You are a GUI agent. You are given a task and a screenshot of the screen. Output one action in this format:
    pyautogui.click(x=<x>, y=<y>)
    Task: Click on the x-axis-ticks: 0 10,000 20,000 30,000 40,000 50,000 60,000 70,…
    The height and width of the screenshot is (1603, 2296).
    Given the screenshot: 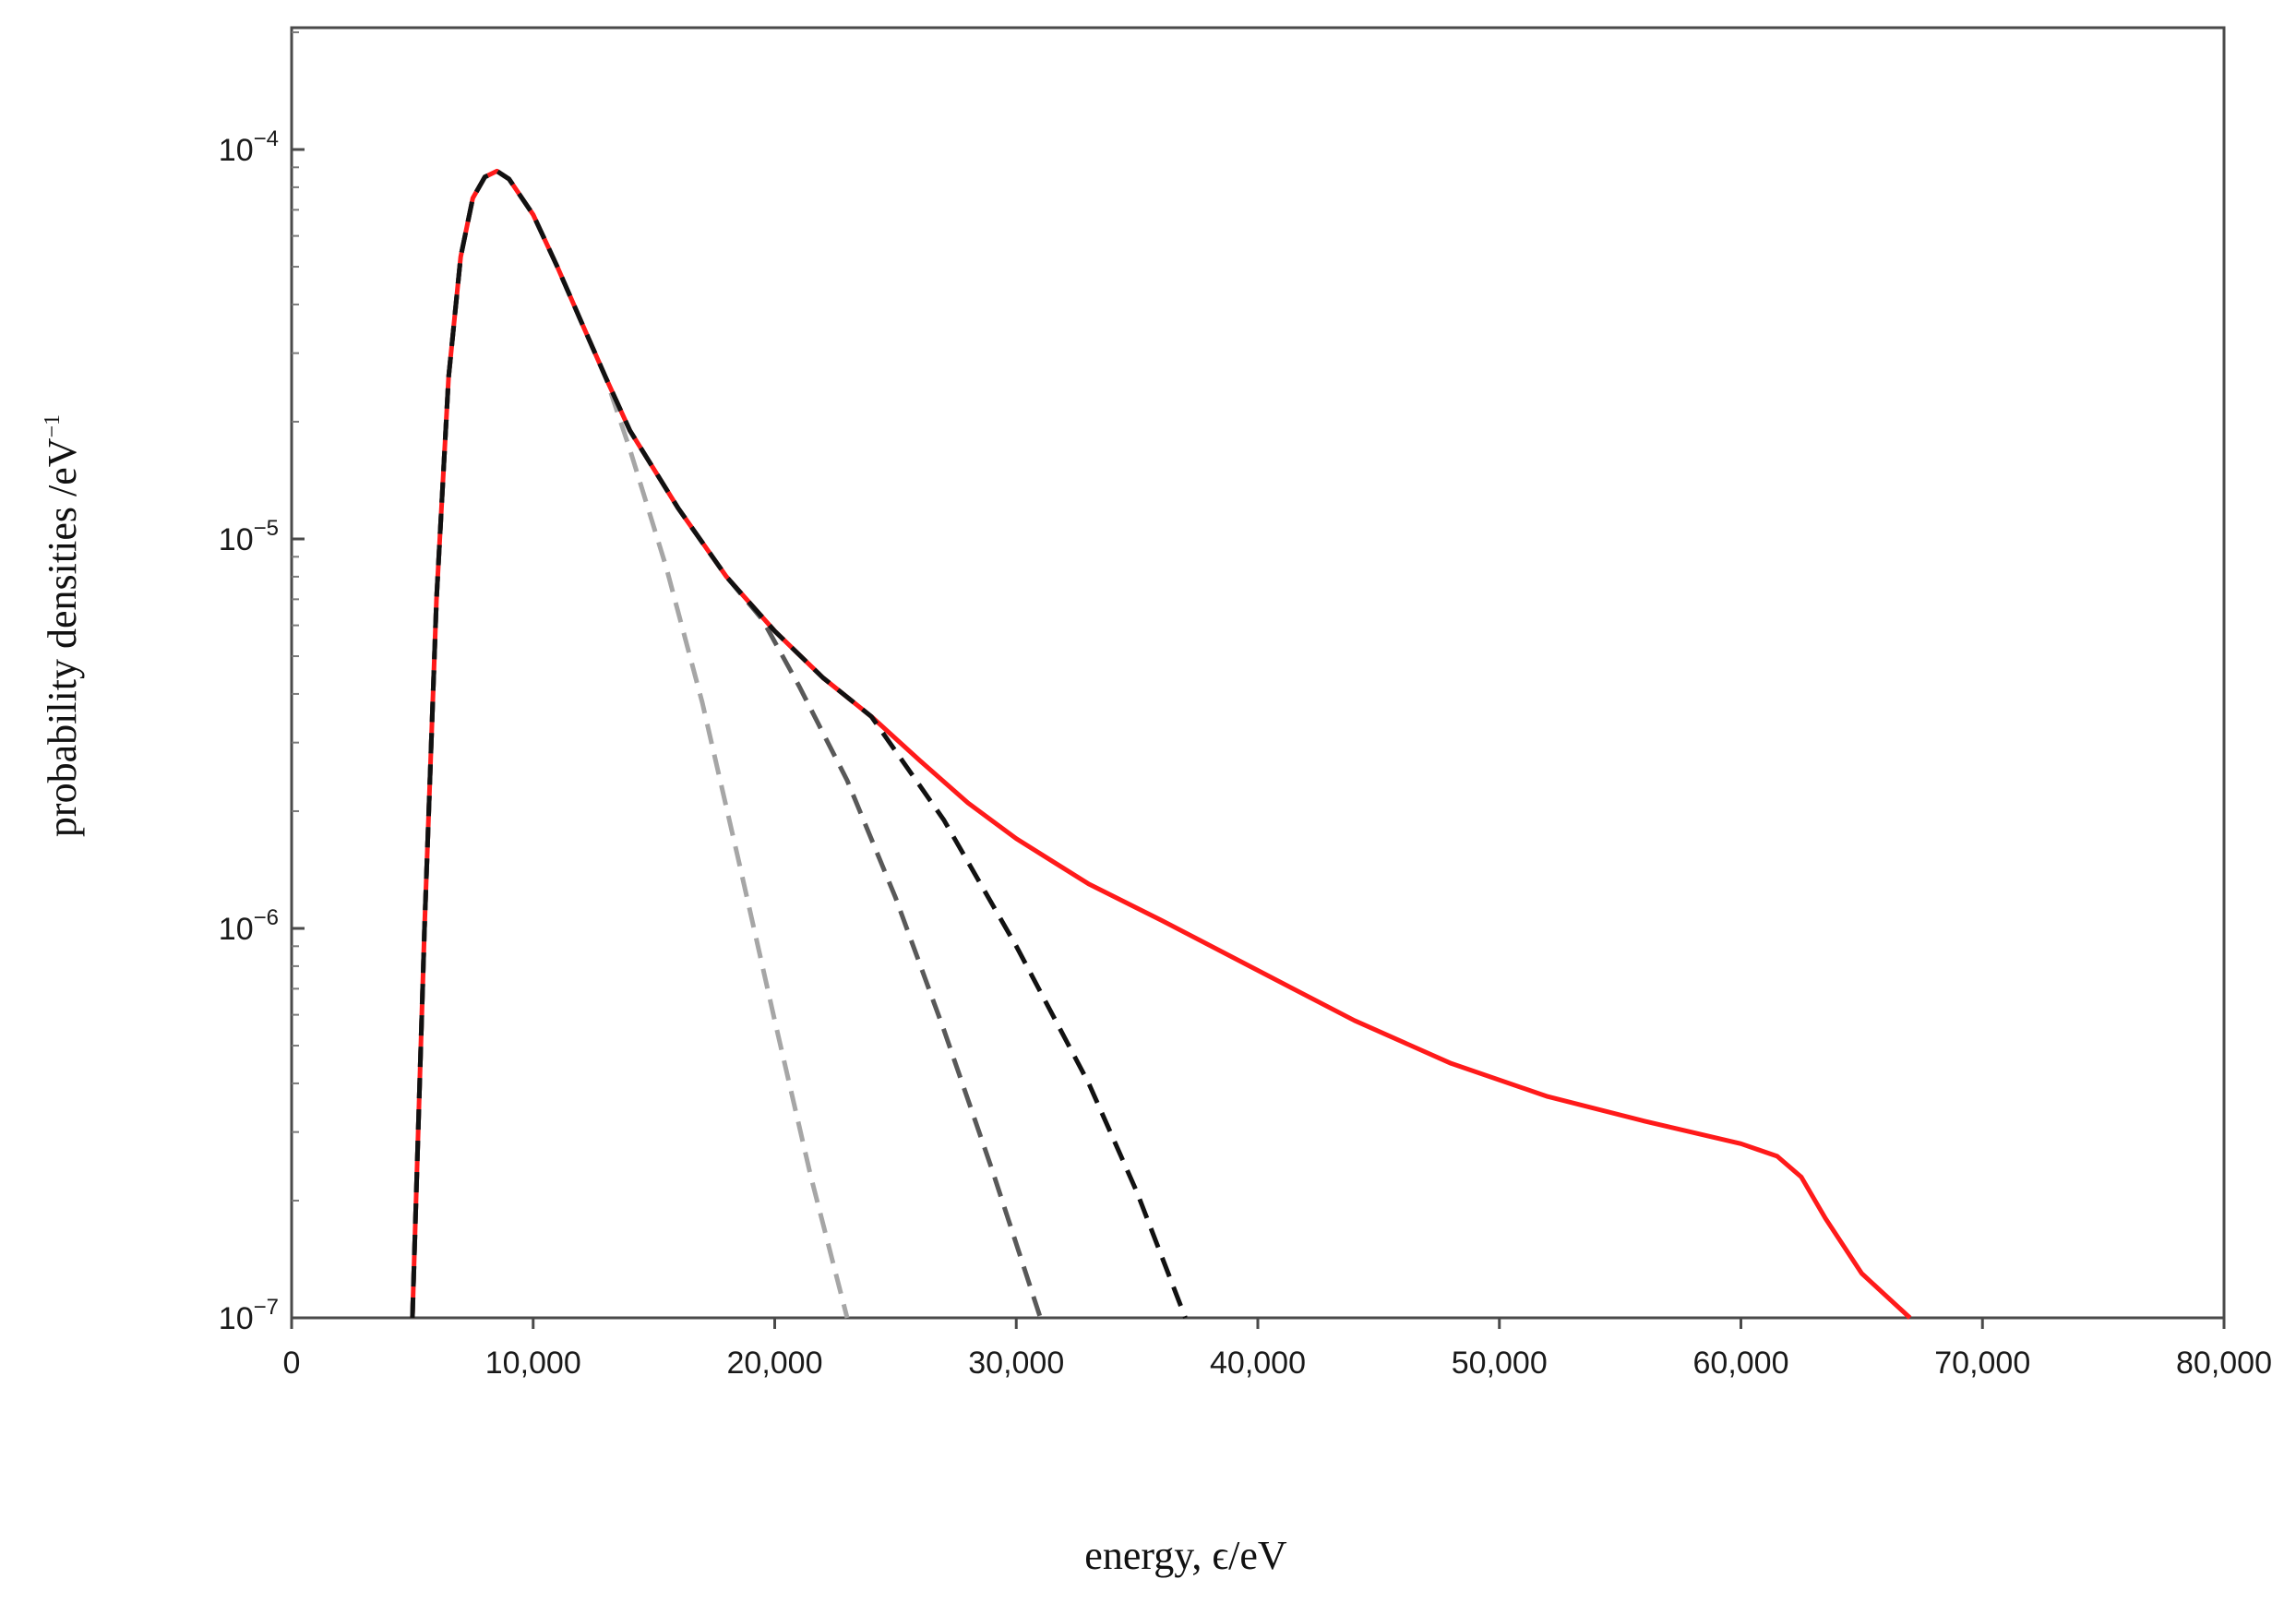 What is the action you would take?
    pyautogui.click(x=1277, y=1349)
    